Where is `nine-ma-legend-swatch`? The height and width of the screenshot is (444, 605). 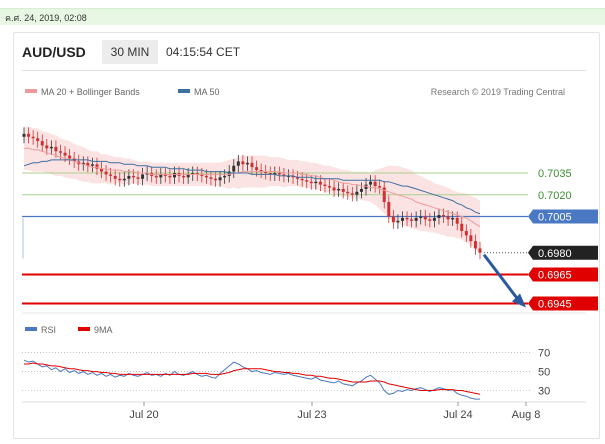 nine-ma-legend-swatch is located at coordinates (84, 329).